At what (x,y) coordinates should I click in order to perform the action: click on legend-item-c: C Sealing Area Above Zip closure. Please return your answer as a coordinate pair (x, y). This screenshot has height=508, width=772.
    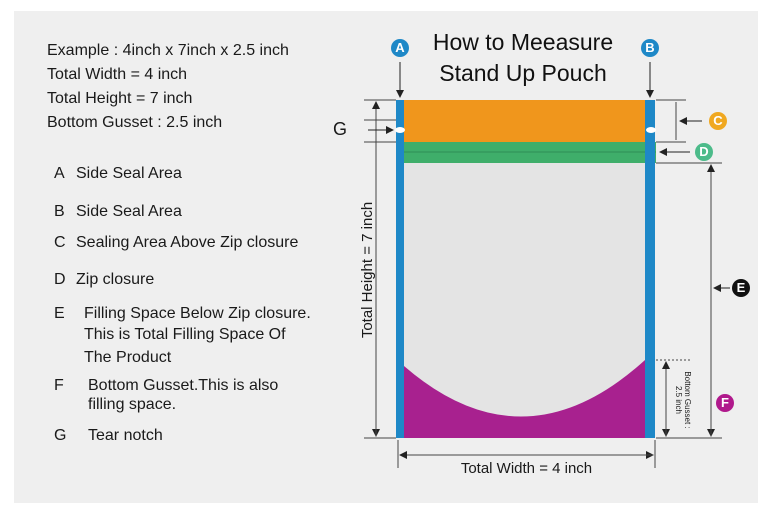
    Looking at the image, I should click on (176, 243).